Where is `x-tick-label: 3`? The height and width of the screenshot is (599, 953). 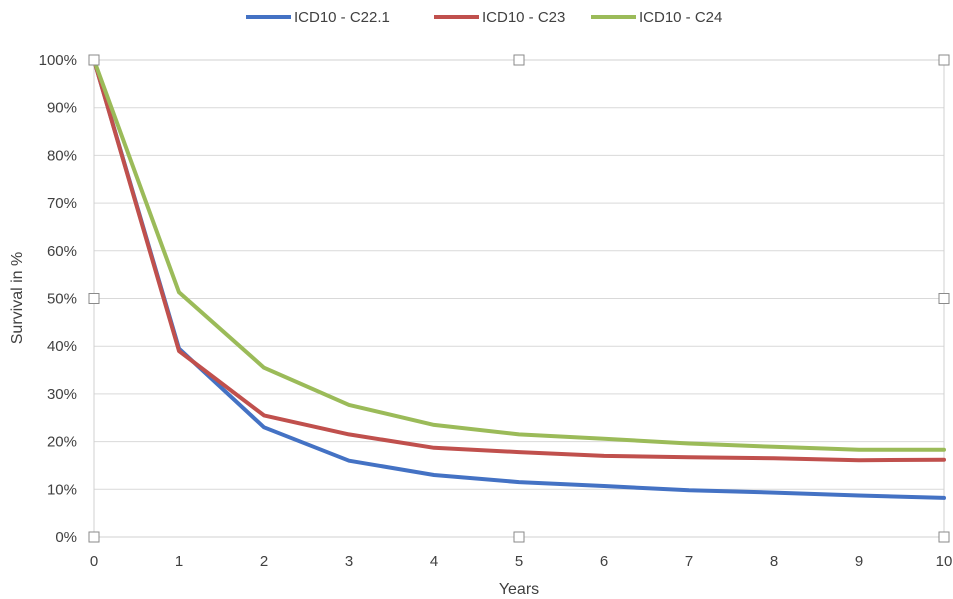
x-tick-label: 3 is located at coordinates (349, 561).